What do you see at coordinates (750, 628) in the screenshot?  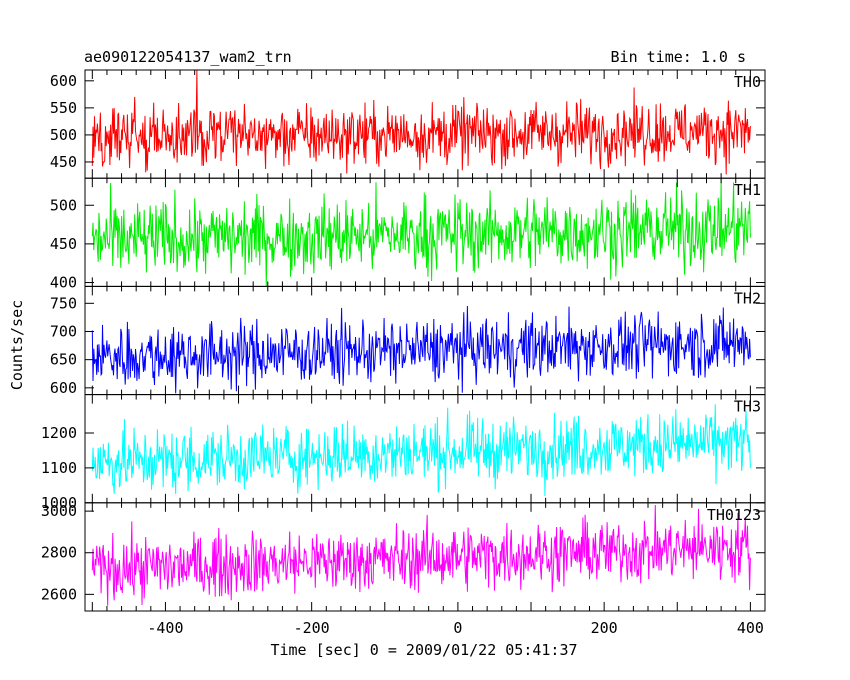 I see `xtick-label: 400` at bounding box center [750, 628].